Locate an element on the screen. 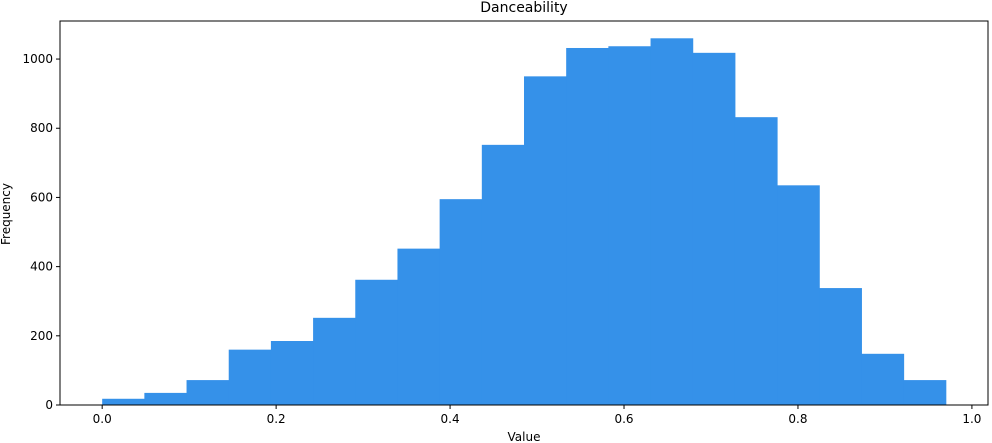  y-tick-label: 600 is located at coordinates (41, 197).